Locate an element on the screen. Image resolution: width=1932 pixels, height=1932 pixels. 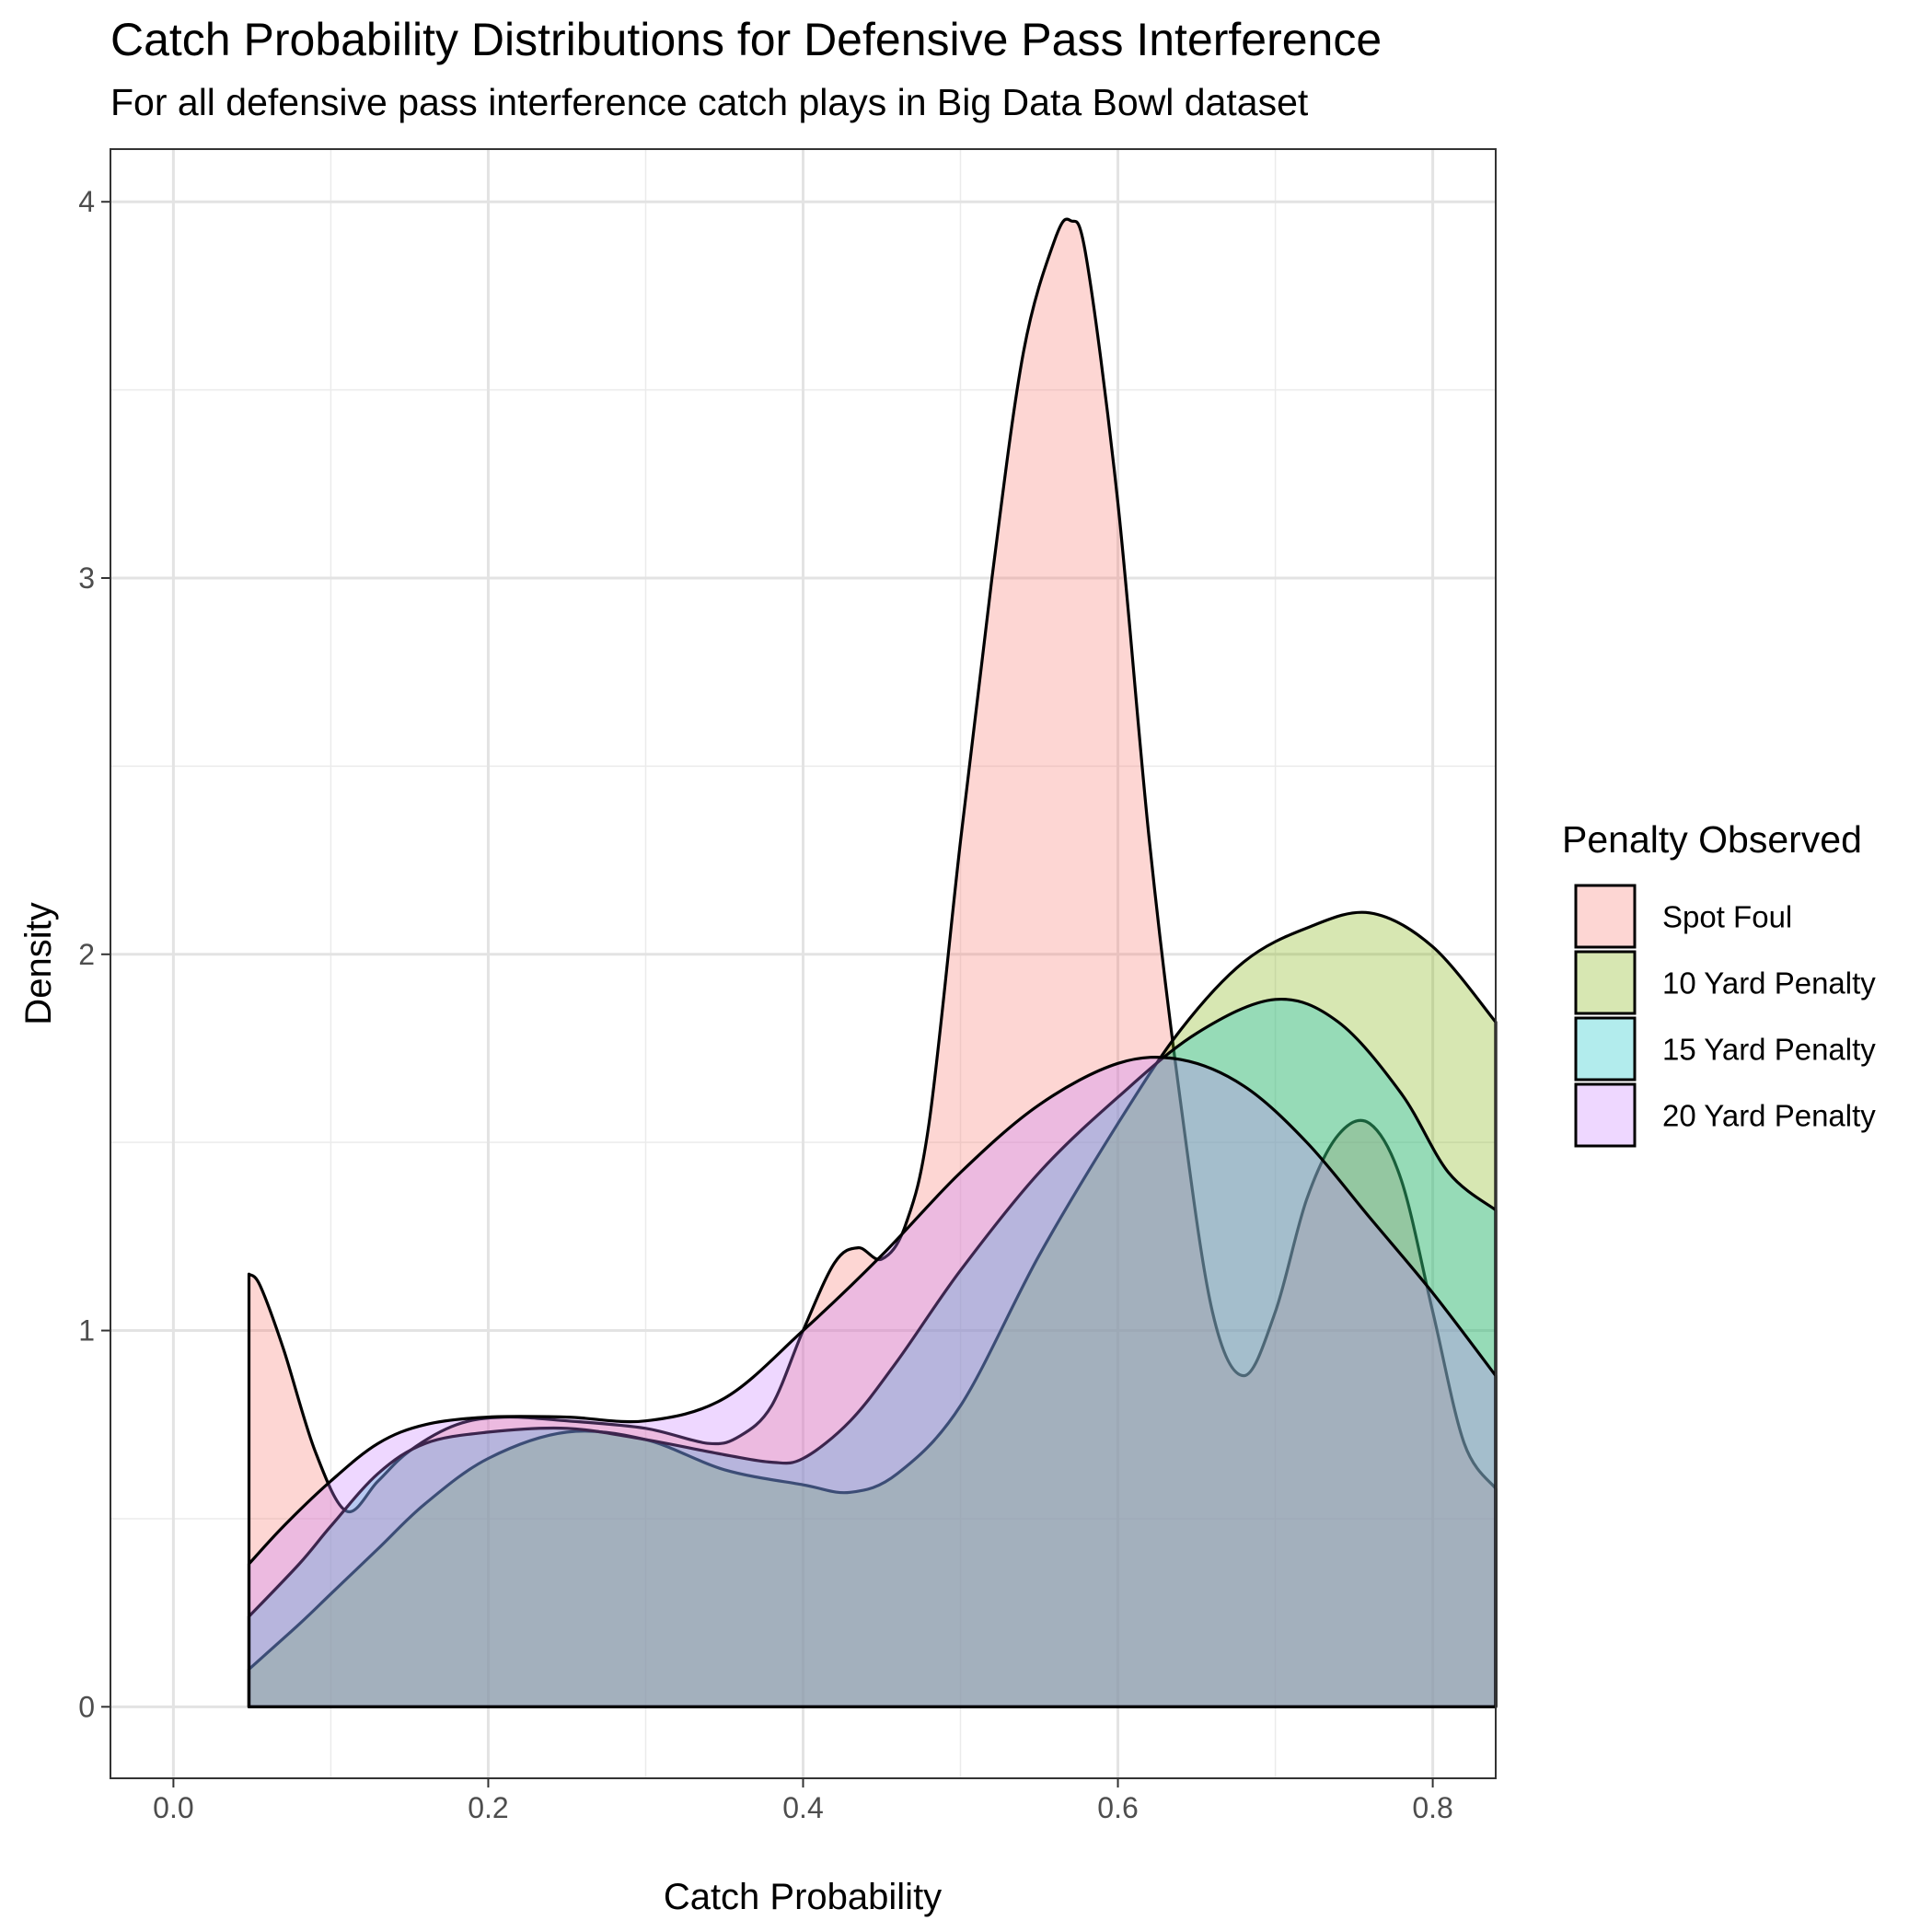
legend-label: Spot Foul is located at coordinates (1727, 917).